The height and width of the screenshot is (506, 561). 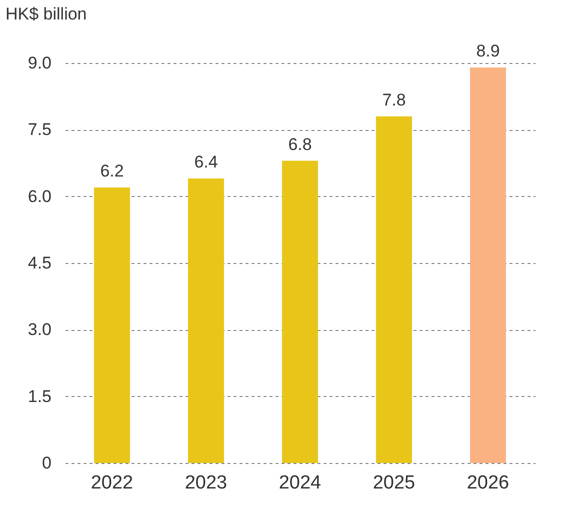 What do you see at coordinates (40, 396) in the screenshot?
I see `y-tick-label: 1.5` at bounding box center [40, 396].